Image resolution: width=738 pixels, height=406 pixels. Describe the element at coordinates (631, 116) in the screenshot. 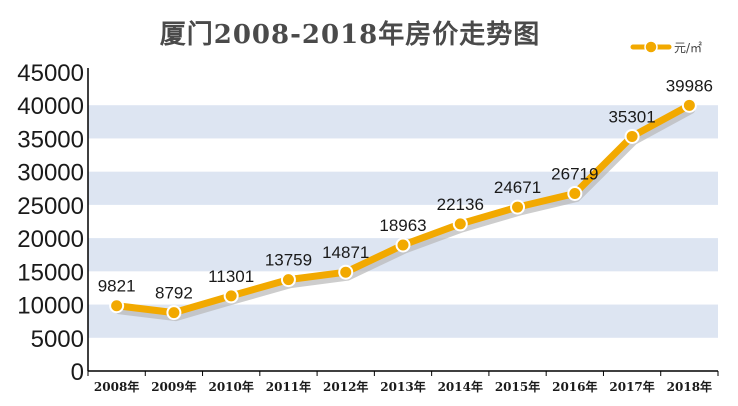

I see `data-label: 35301` at that location.